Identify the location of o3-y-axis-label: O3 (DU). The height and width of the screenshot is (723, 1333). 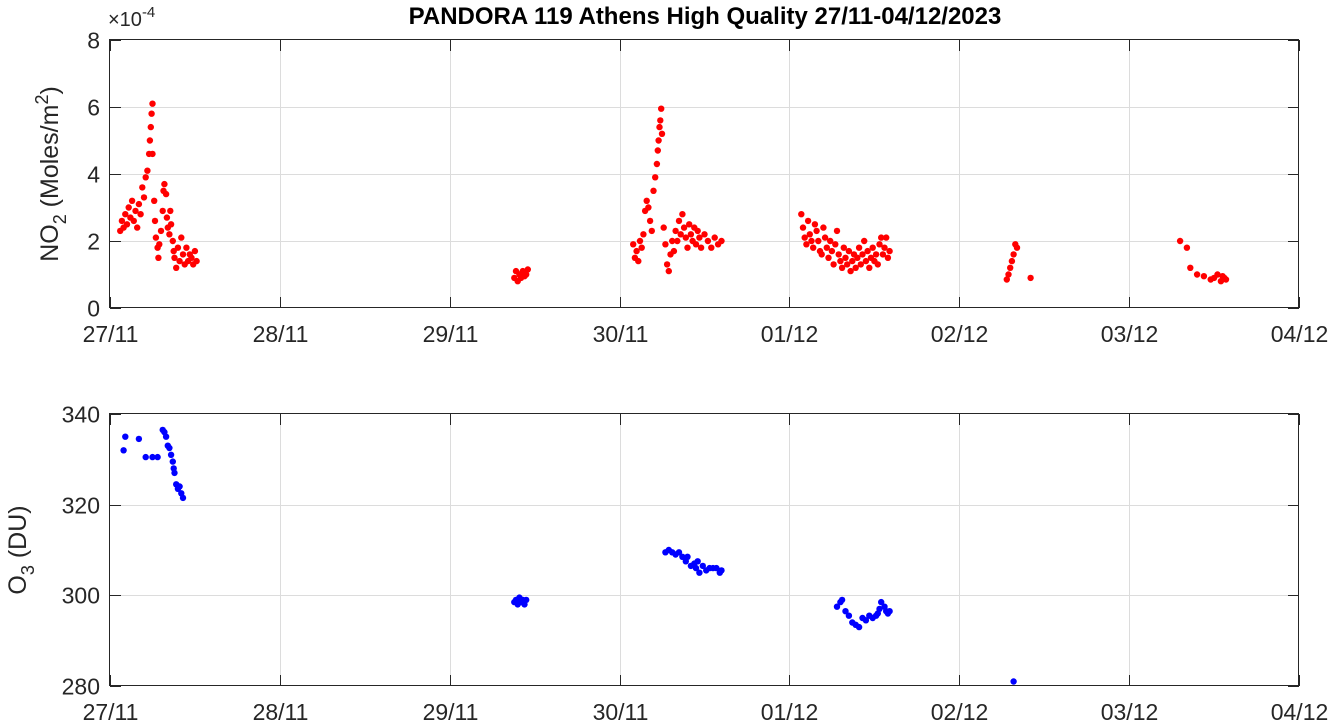
(21, 549).